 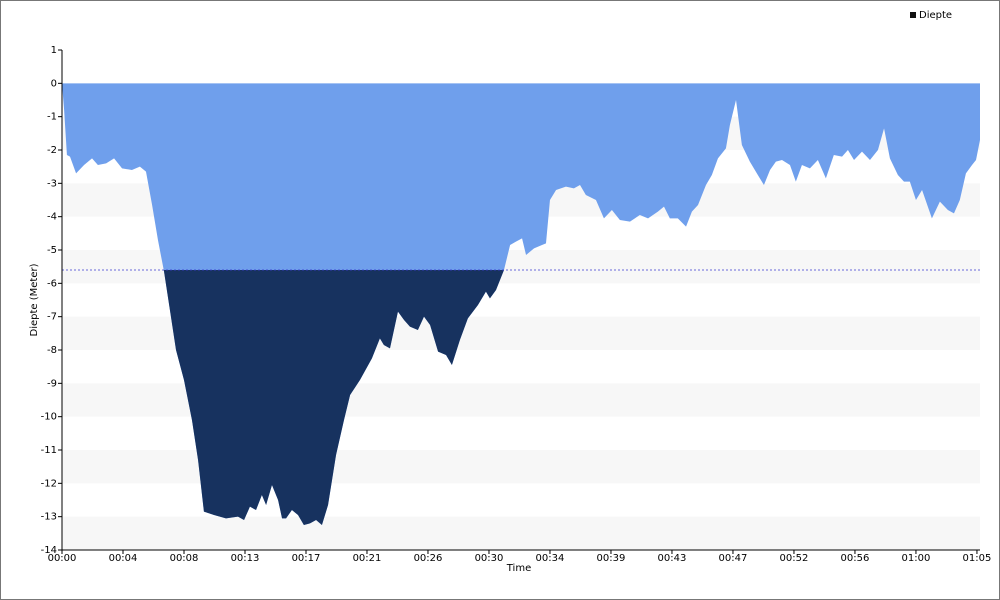 What do you see at coordinates (977, 558) in the screenshot?
I see `x-tick-label: 01:05` at bounding box center [977, 558].